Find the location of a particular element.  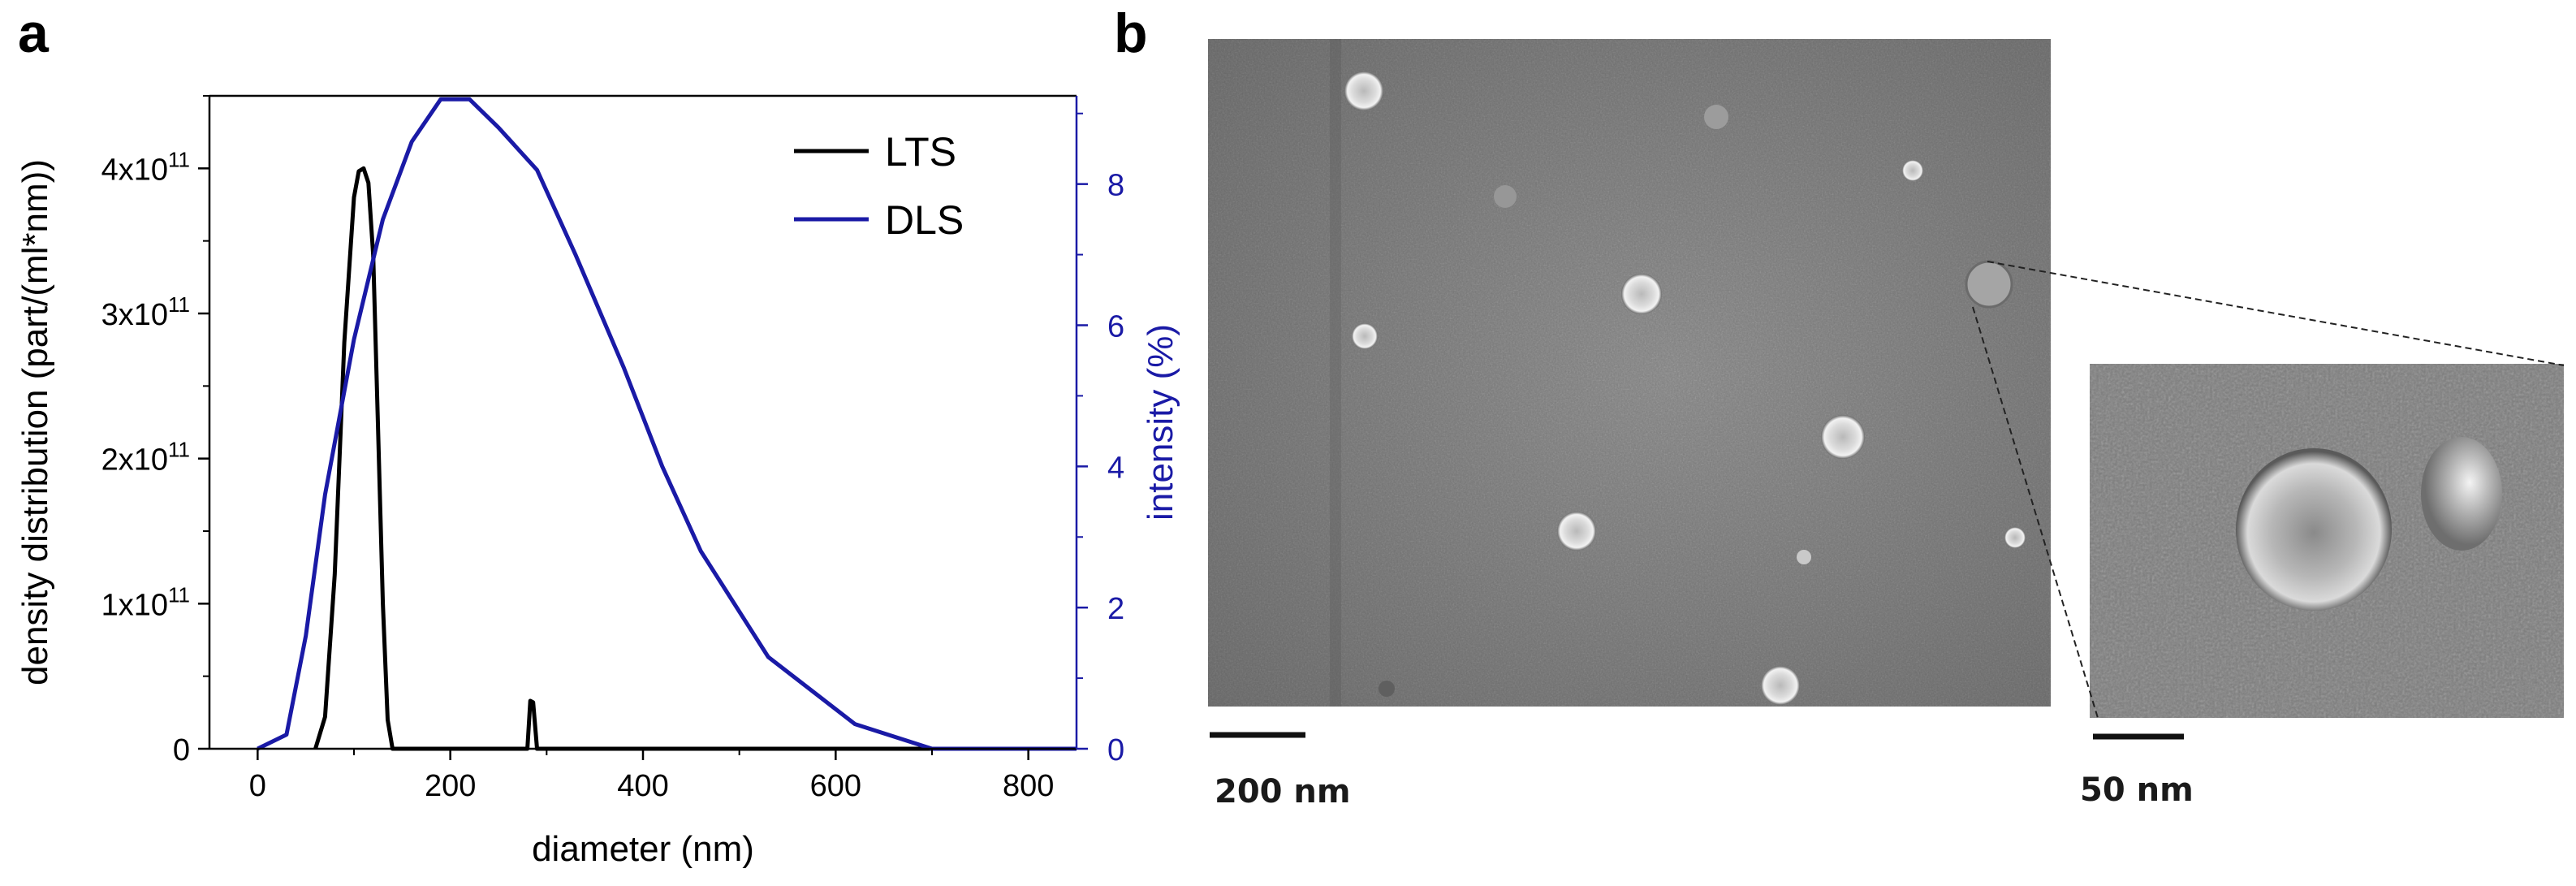

y-right-tick-label: 4 is located at coordinates (1115, 468).